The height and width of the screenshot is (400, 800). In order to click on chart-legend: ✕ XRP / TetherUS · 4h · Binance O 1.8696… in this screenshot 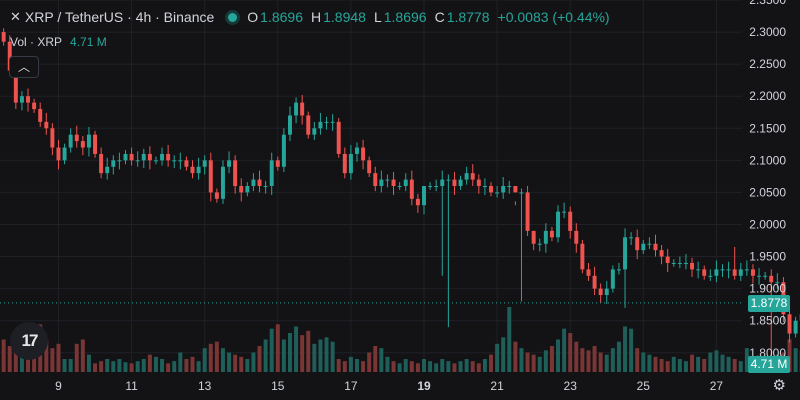, I will do `click(314, 17)`.